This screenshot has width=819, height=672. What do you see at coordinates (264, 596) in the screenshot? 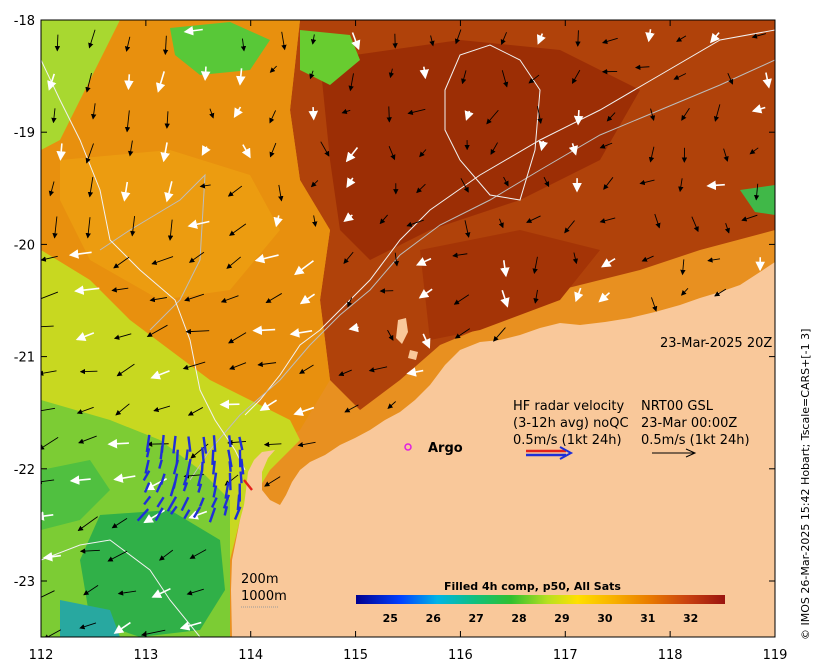
I see `contour-1000m-label: 1000m` at bounding box center [264, 596].